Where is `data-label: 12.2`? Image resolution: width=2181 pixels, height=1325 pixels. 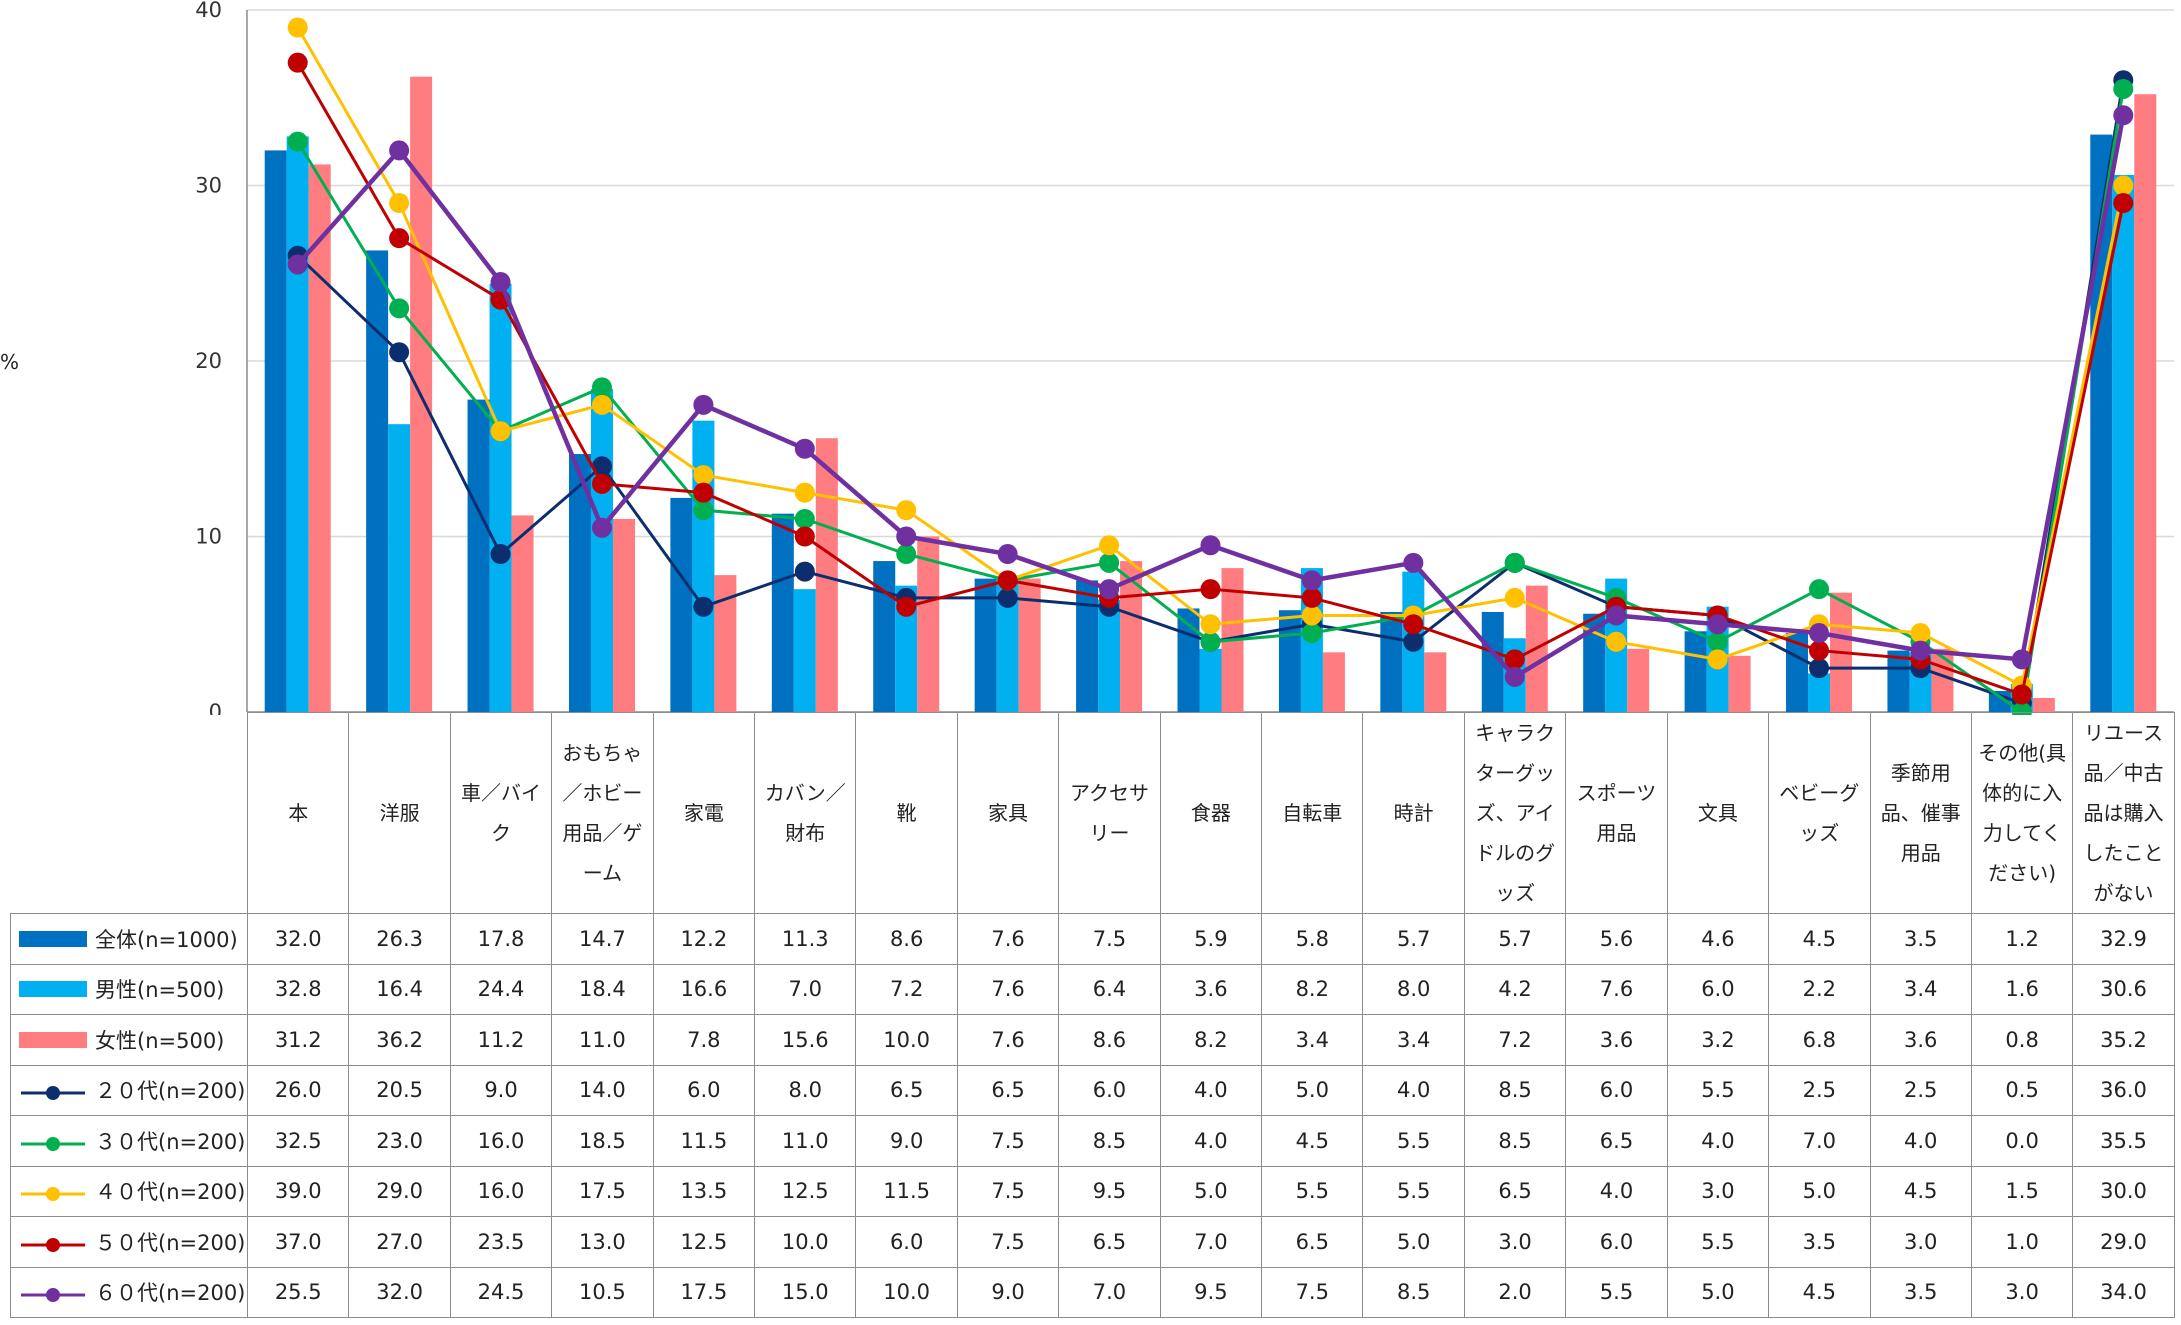 data-label: 12.2 is located at coordinates (704, 939).